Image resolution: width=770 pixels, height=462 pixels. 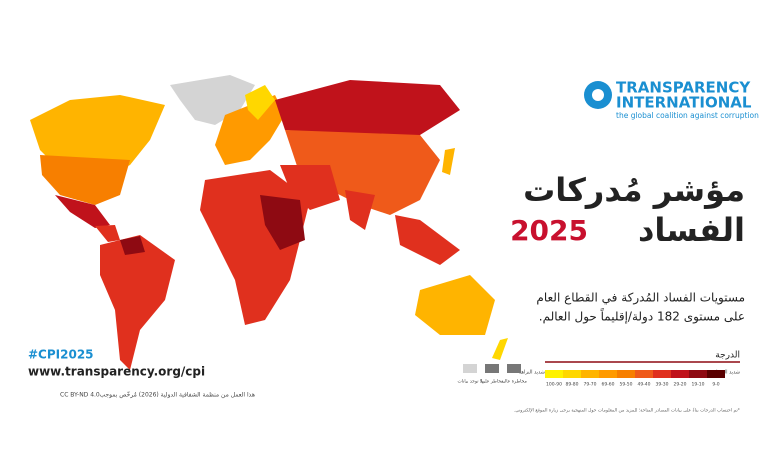 What do you see at coordinates (625, 385) in the screenshot?
I see `legend-label: 59-50` at bounding box center [625, 385].